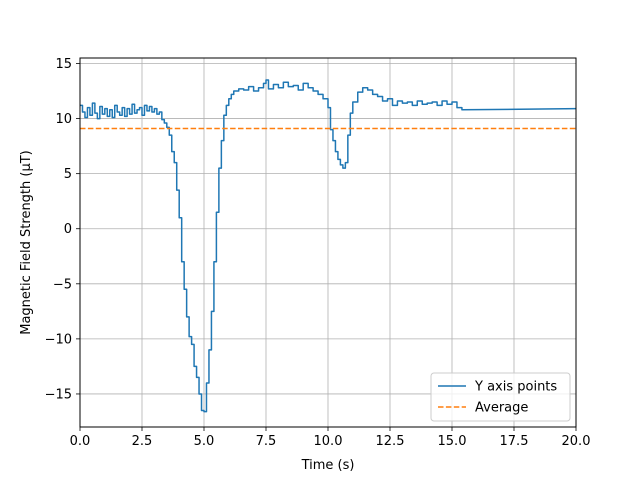 This screenshot has height=480, width=640. What do you see at coordinates (142, 441) in the screenshot?
I see `x-tick-label: 2.5` at bounding box center [142, 441].